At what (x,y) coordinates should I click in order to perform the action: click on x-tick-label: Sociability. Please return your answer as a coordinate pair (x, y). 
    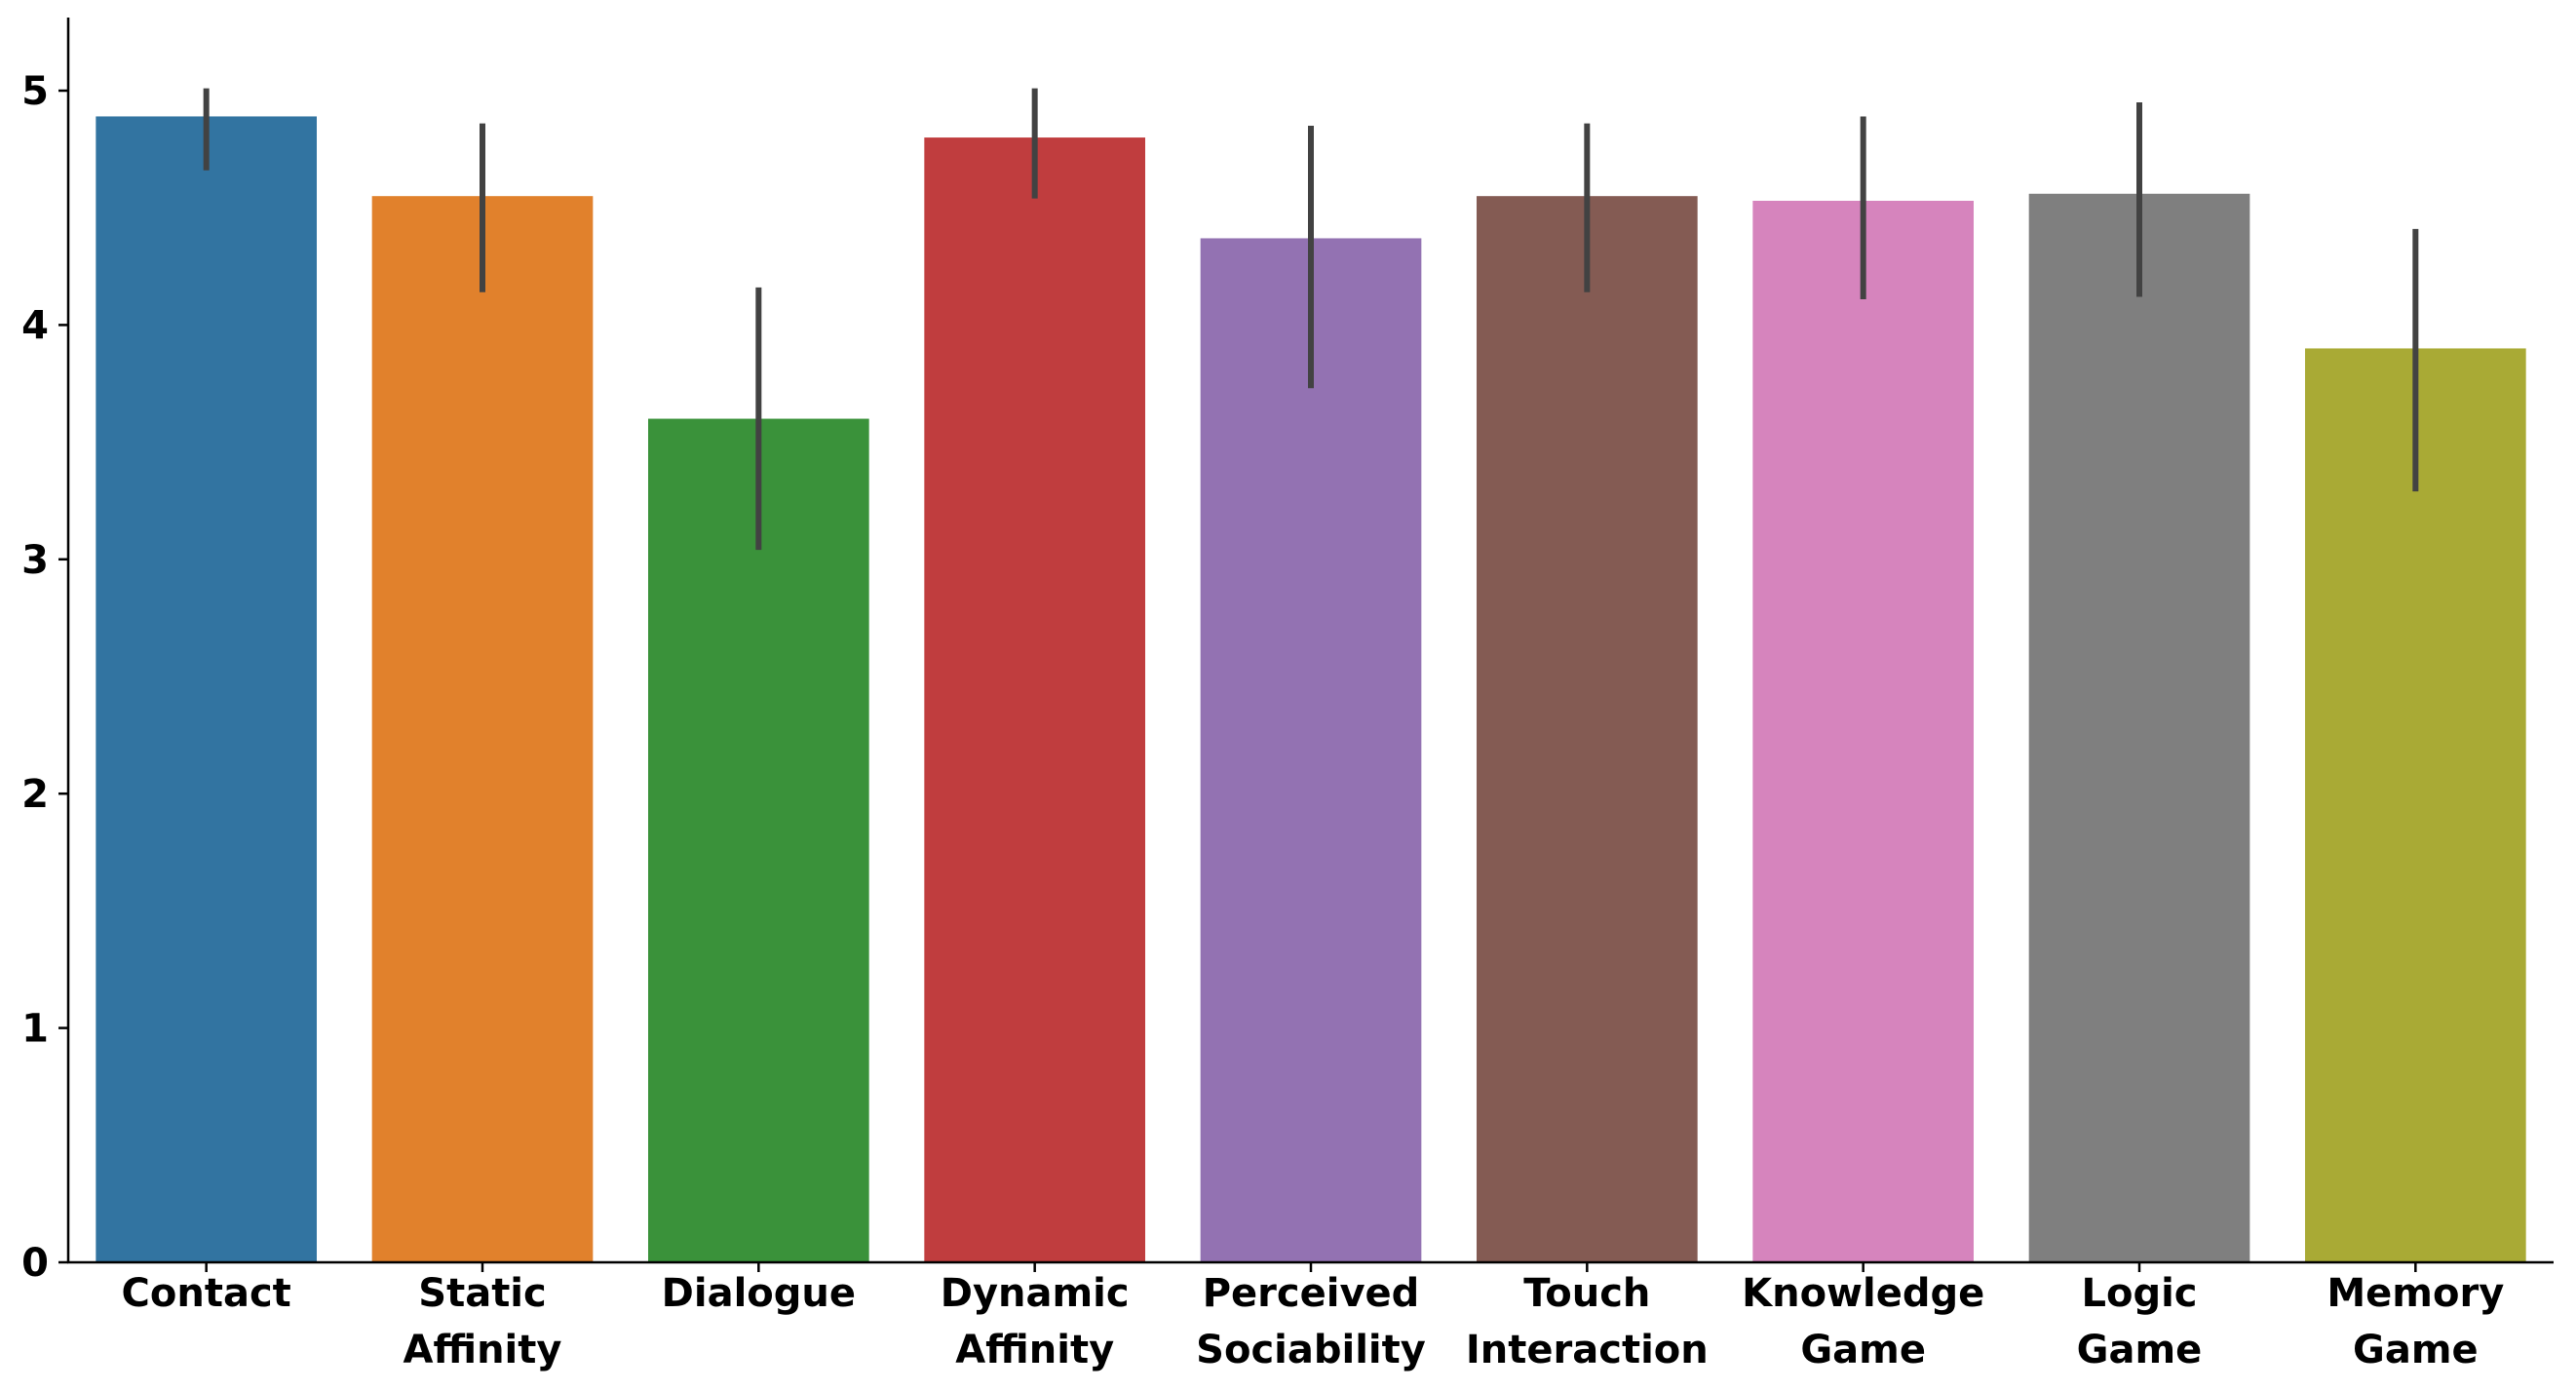
    Looking at the image, I should click on (1311, 1350).